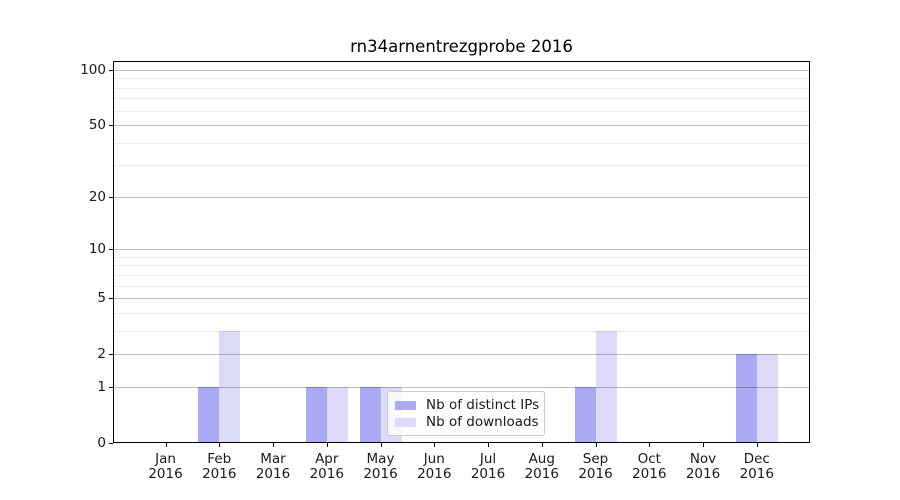 This screenshot has width=900, height=500. What do you see at coordinates (316, 414) in the screenshot?
I see `bar-distinct-ips-apr` at bounding box center [316, 414].